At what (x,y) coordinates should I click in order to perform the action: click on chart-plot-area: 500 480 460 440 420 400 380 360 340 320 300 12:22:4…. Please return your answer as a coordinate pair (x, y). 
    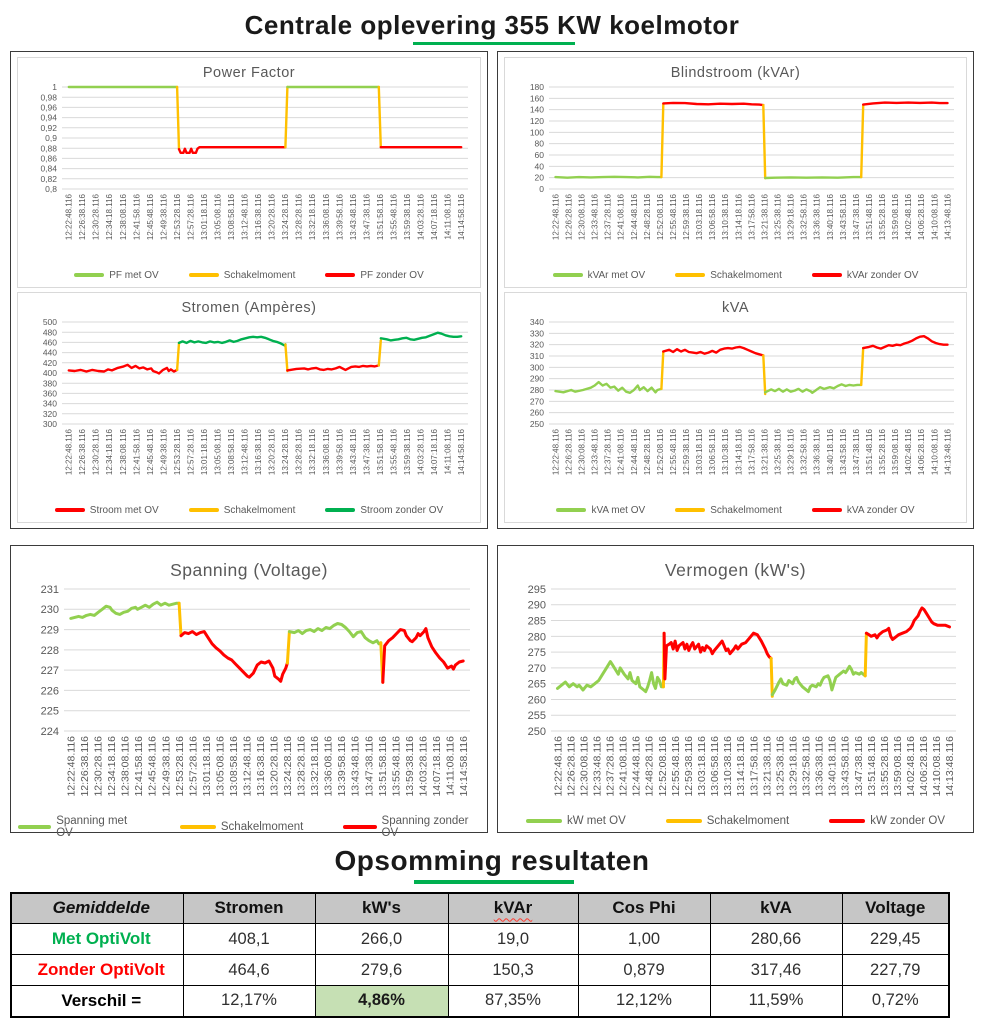
    Looking at the image, I should click on (249, 404).